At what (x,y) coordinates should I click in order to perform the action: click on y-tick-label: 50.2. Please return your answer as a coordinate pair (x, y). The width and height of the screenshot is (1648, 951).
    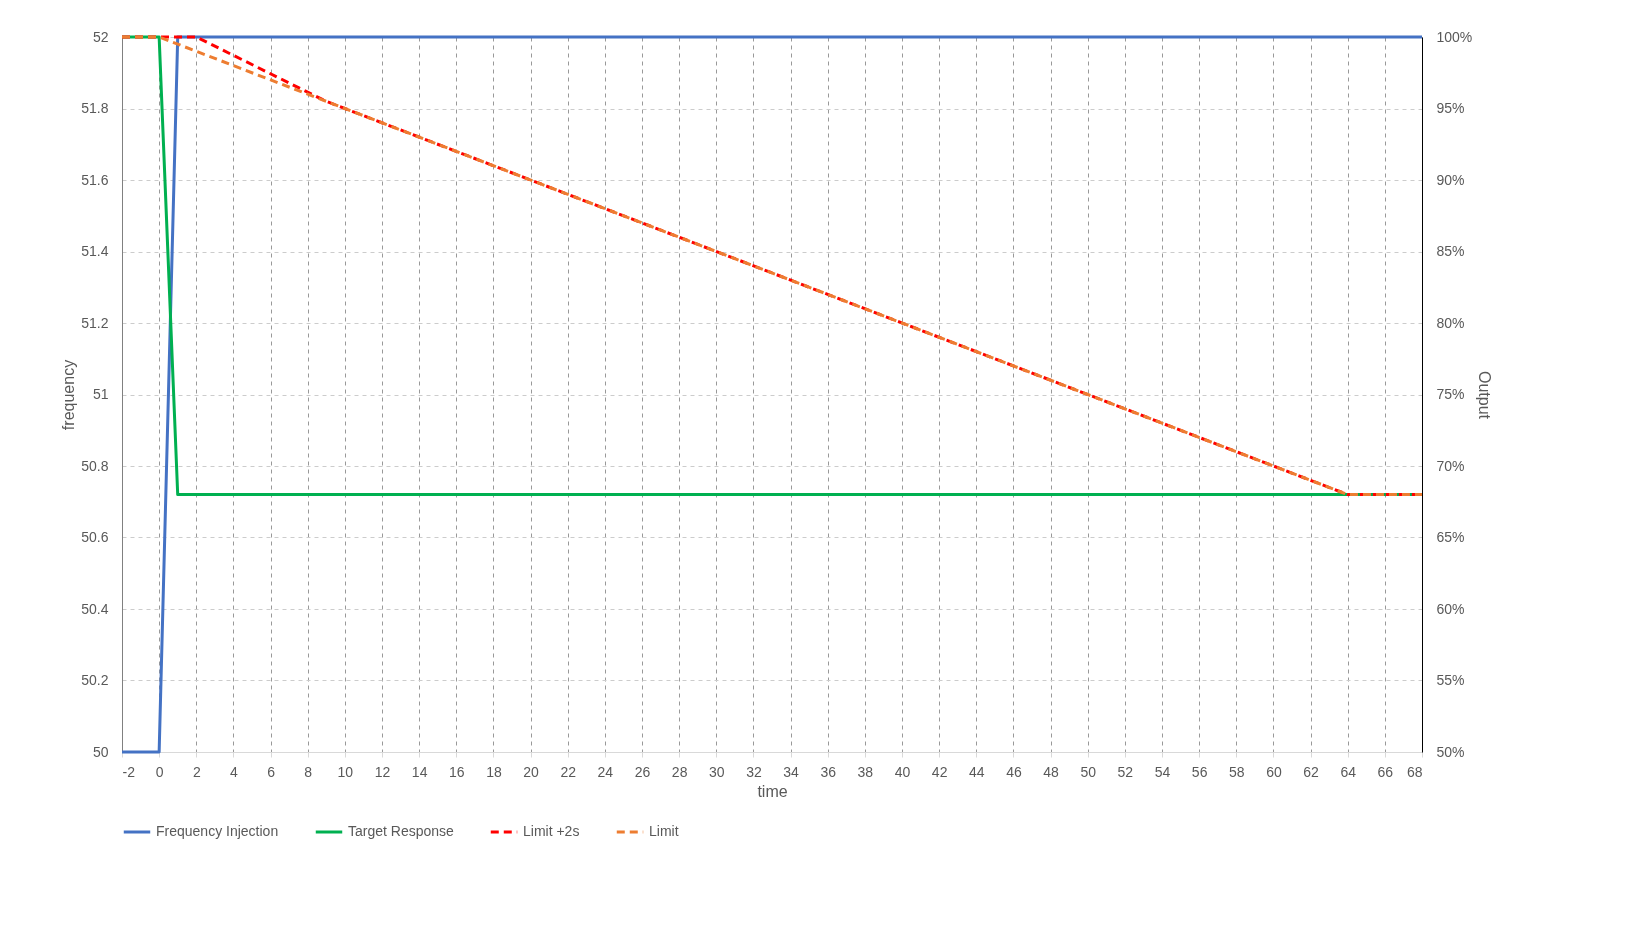
    Looking at the image, I should click on (95, 680).